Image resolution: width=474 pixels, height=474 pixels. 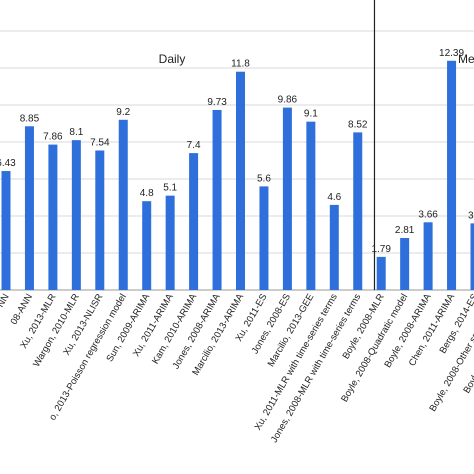 I want to click on value-label: 9.73, so click(x=217, y=102).